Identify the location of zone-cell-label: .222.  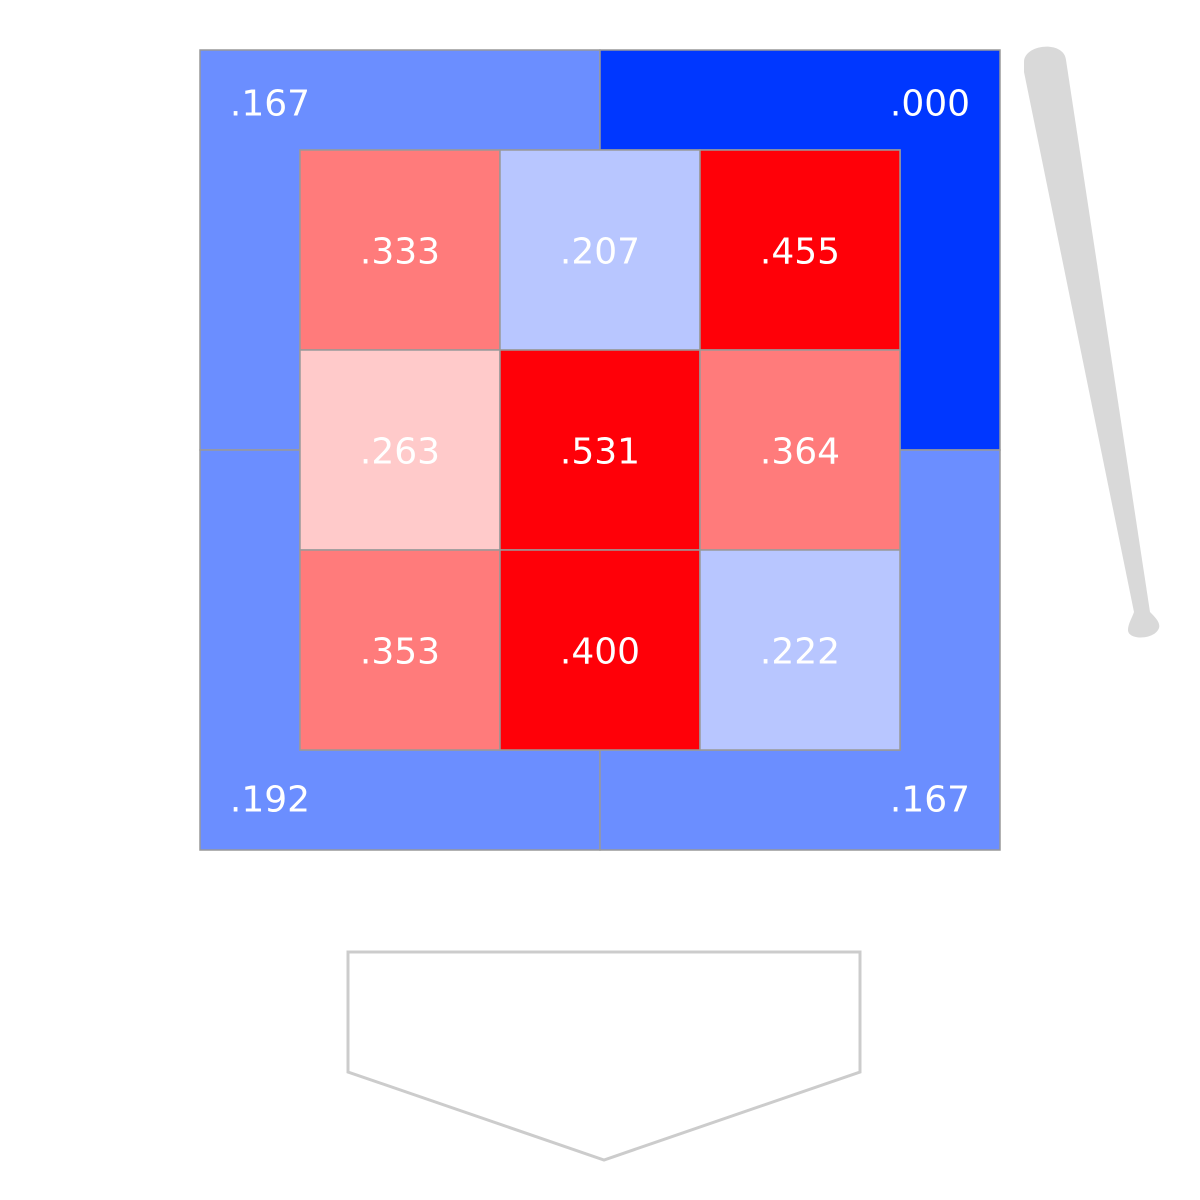
(800, 652).